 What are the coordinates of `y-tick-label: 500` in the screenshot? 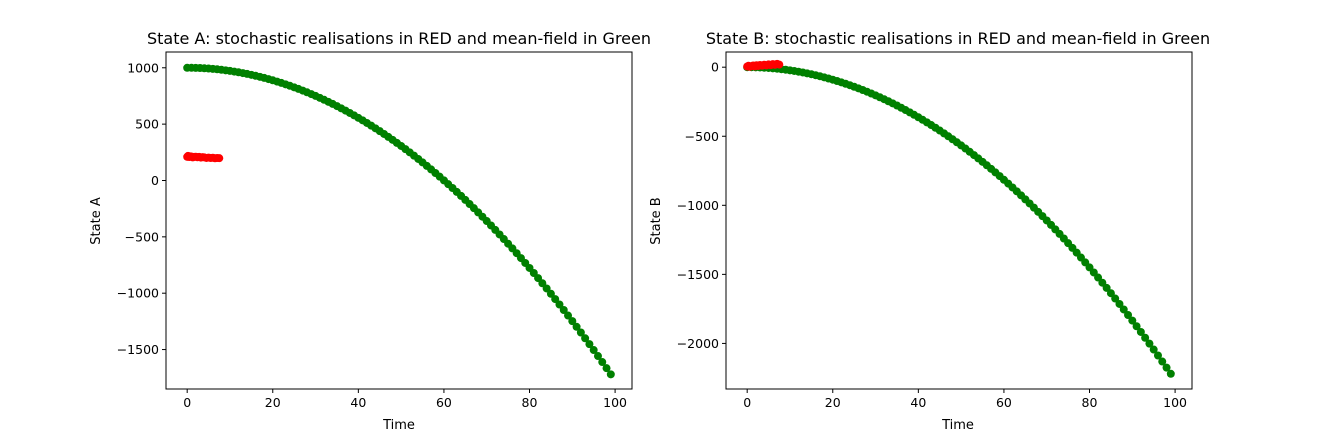 It's located at (147, 124).